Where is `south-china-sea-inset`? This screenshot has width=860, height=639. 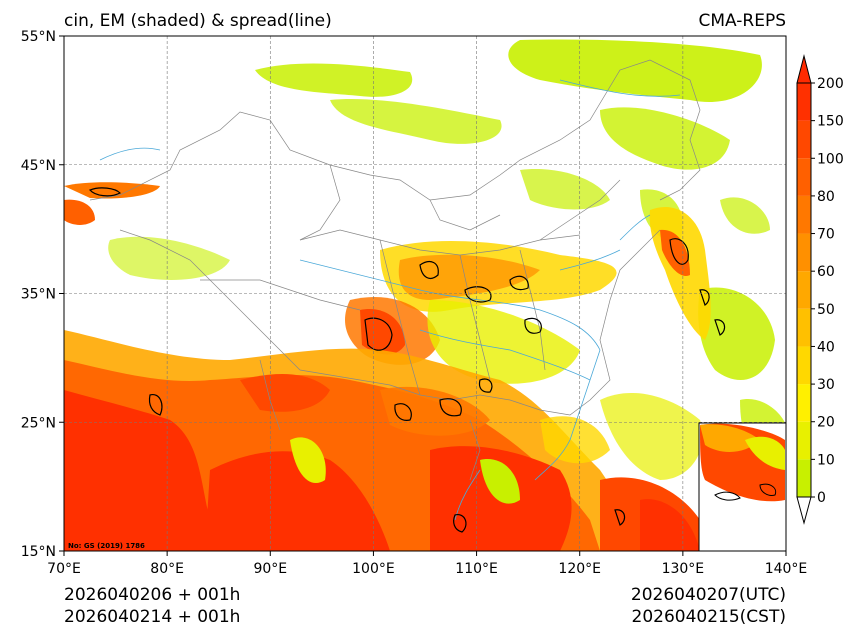
south-china-sea-inset is located at coordinates (742, 486).